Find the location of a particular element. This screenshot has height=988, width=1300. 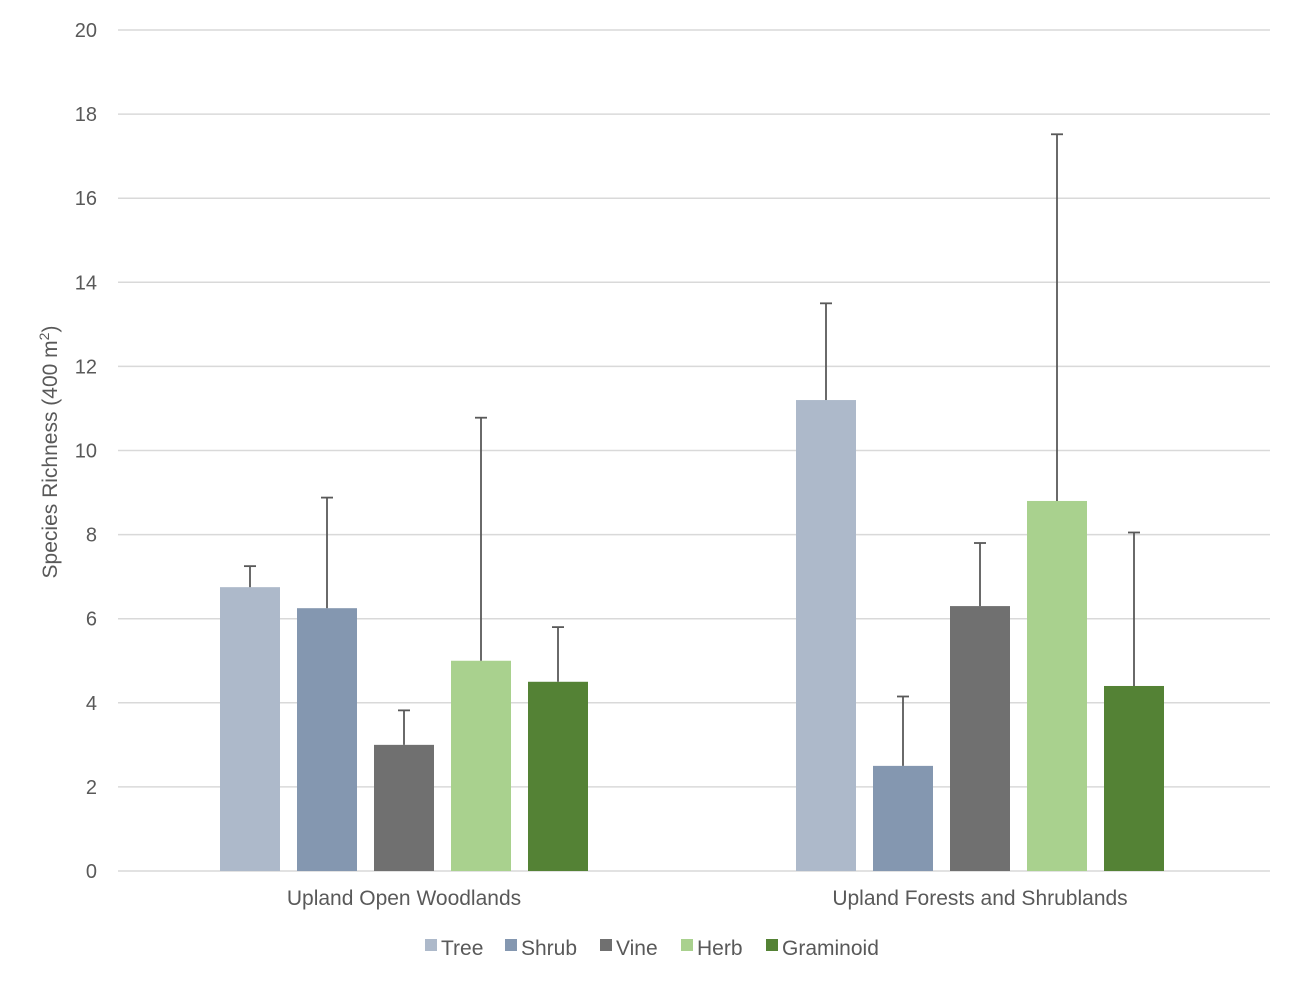

legend-label-graminoid: Graminoid is located at coordinates (830, 948).